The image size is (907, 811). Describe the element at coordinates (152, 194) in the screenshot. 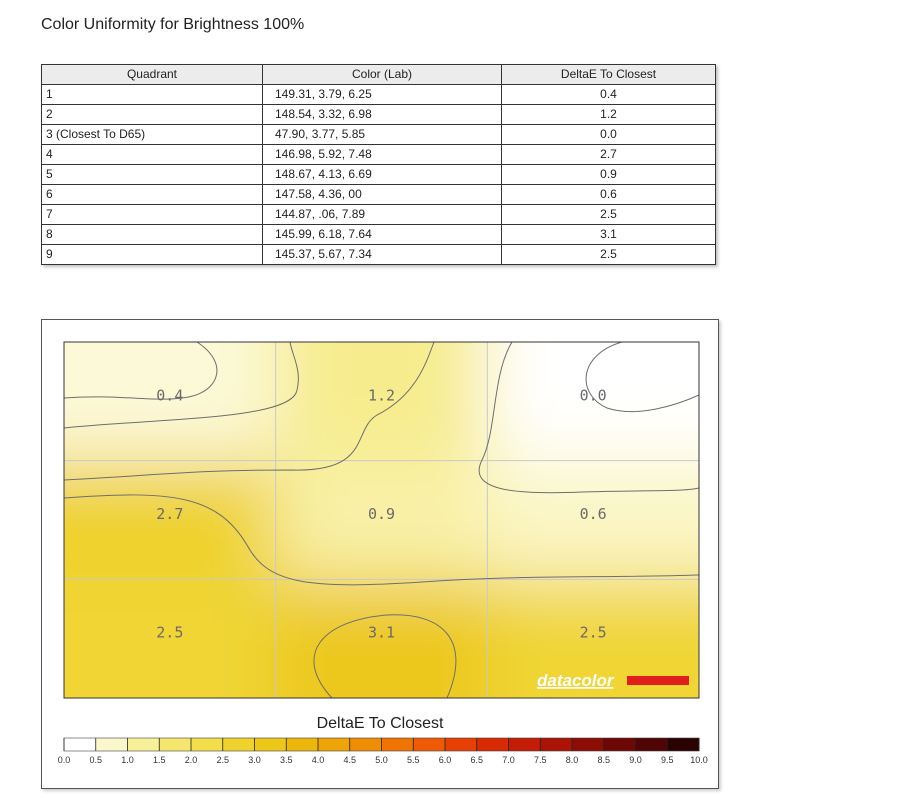

I see `quadrant-cell: 6` at that location.